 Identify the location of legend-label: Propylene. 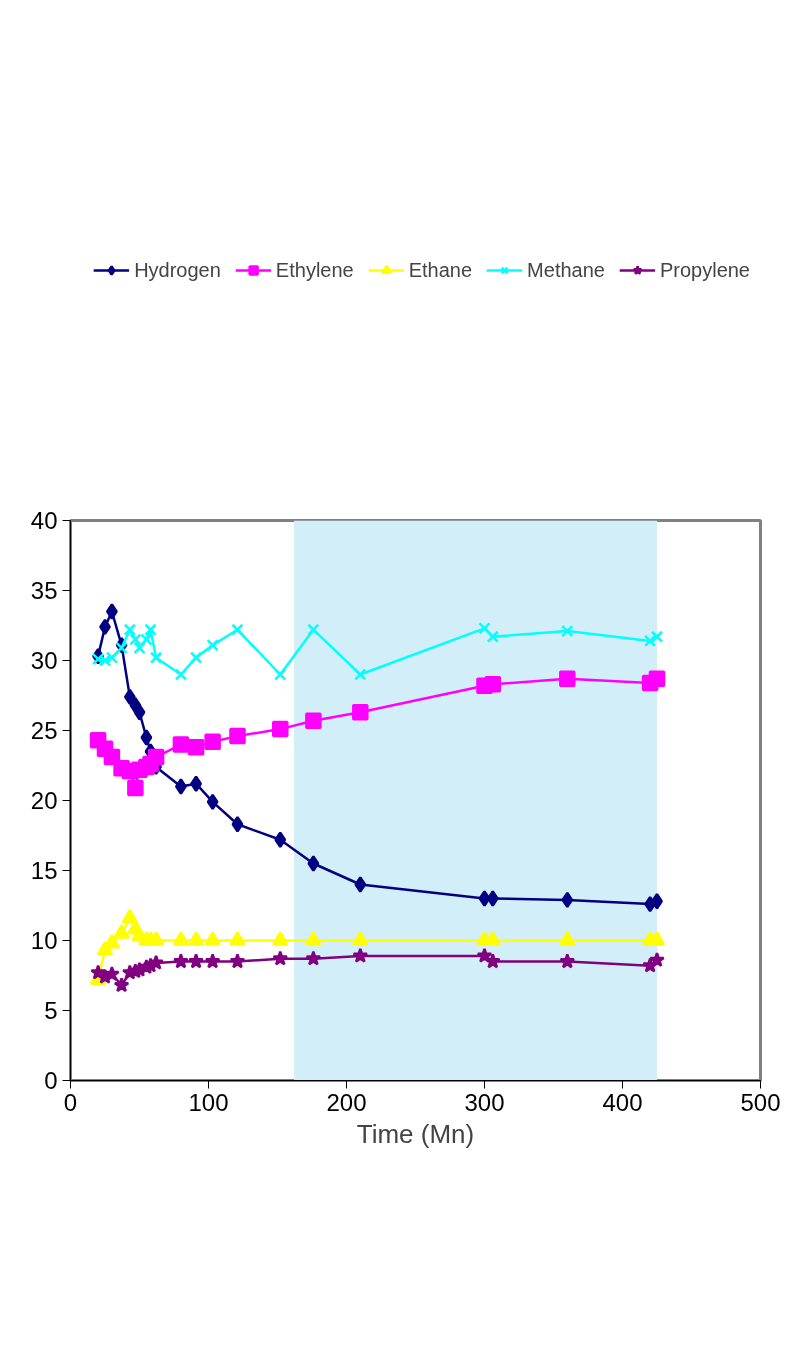
(704, 270).